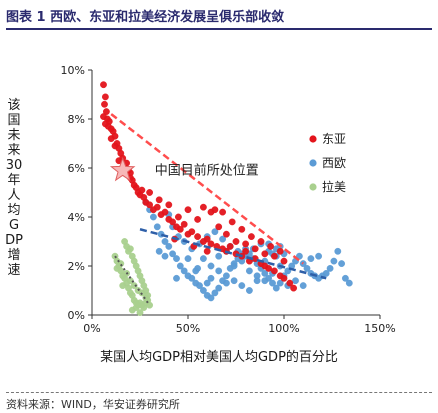 Image resolution: width=438 pixels, height=413 pixels. What do you see at coordinates (188, 328) in the screenshot?
I see `x-tick-label: 50%` at bounding box center [188, 328].